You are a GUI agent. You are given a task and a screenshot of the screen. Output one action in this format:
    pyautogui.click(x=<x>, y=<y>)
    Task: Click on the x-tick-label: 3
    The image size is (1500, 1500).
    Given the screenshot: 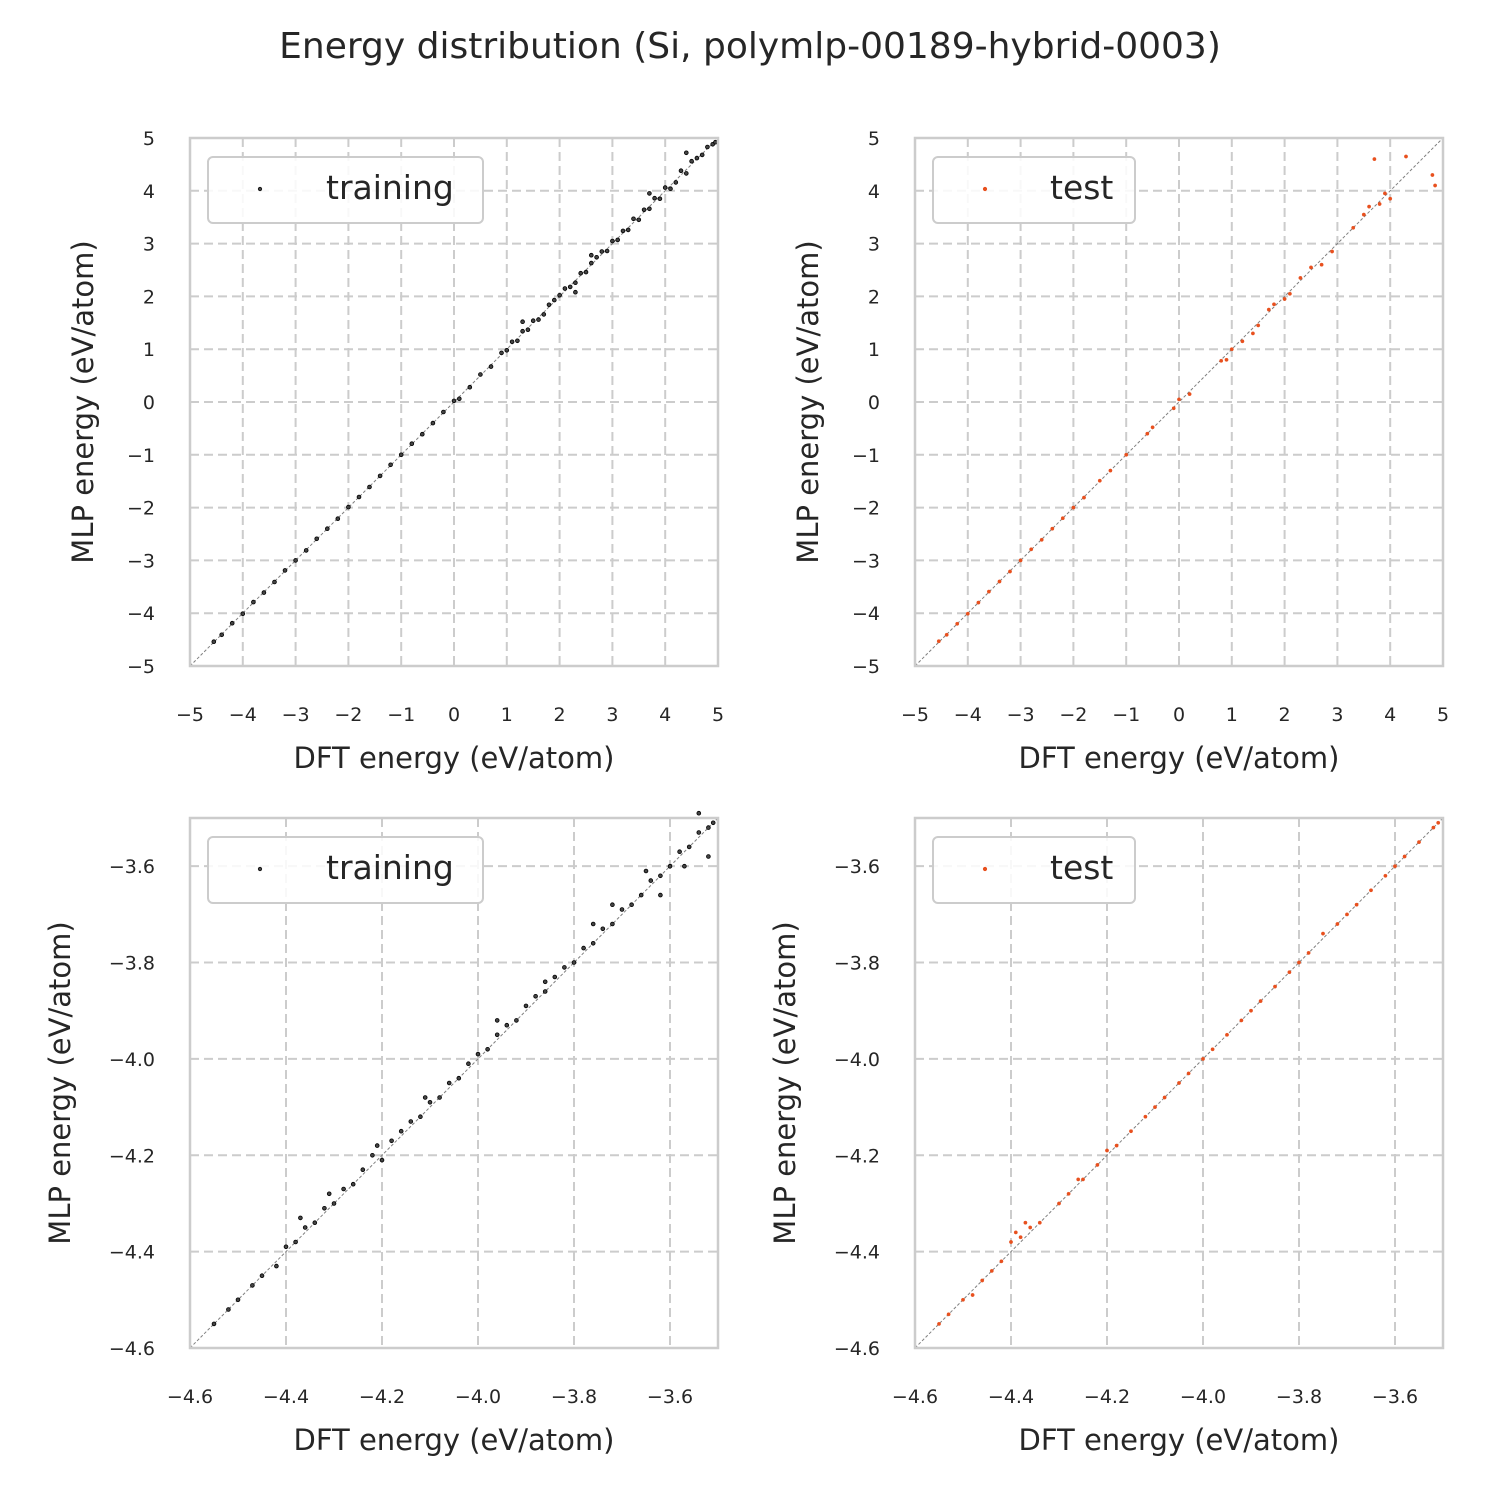 What is the action you would take?
    pyautogui.click(x=1337, y=715)
    